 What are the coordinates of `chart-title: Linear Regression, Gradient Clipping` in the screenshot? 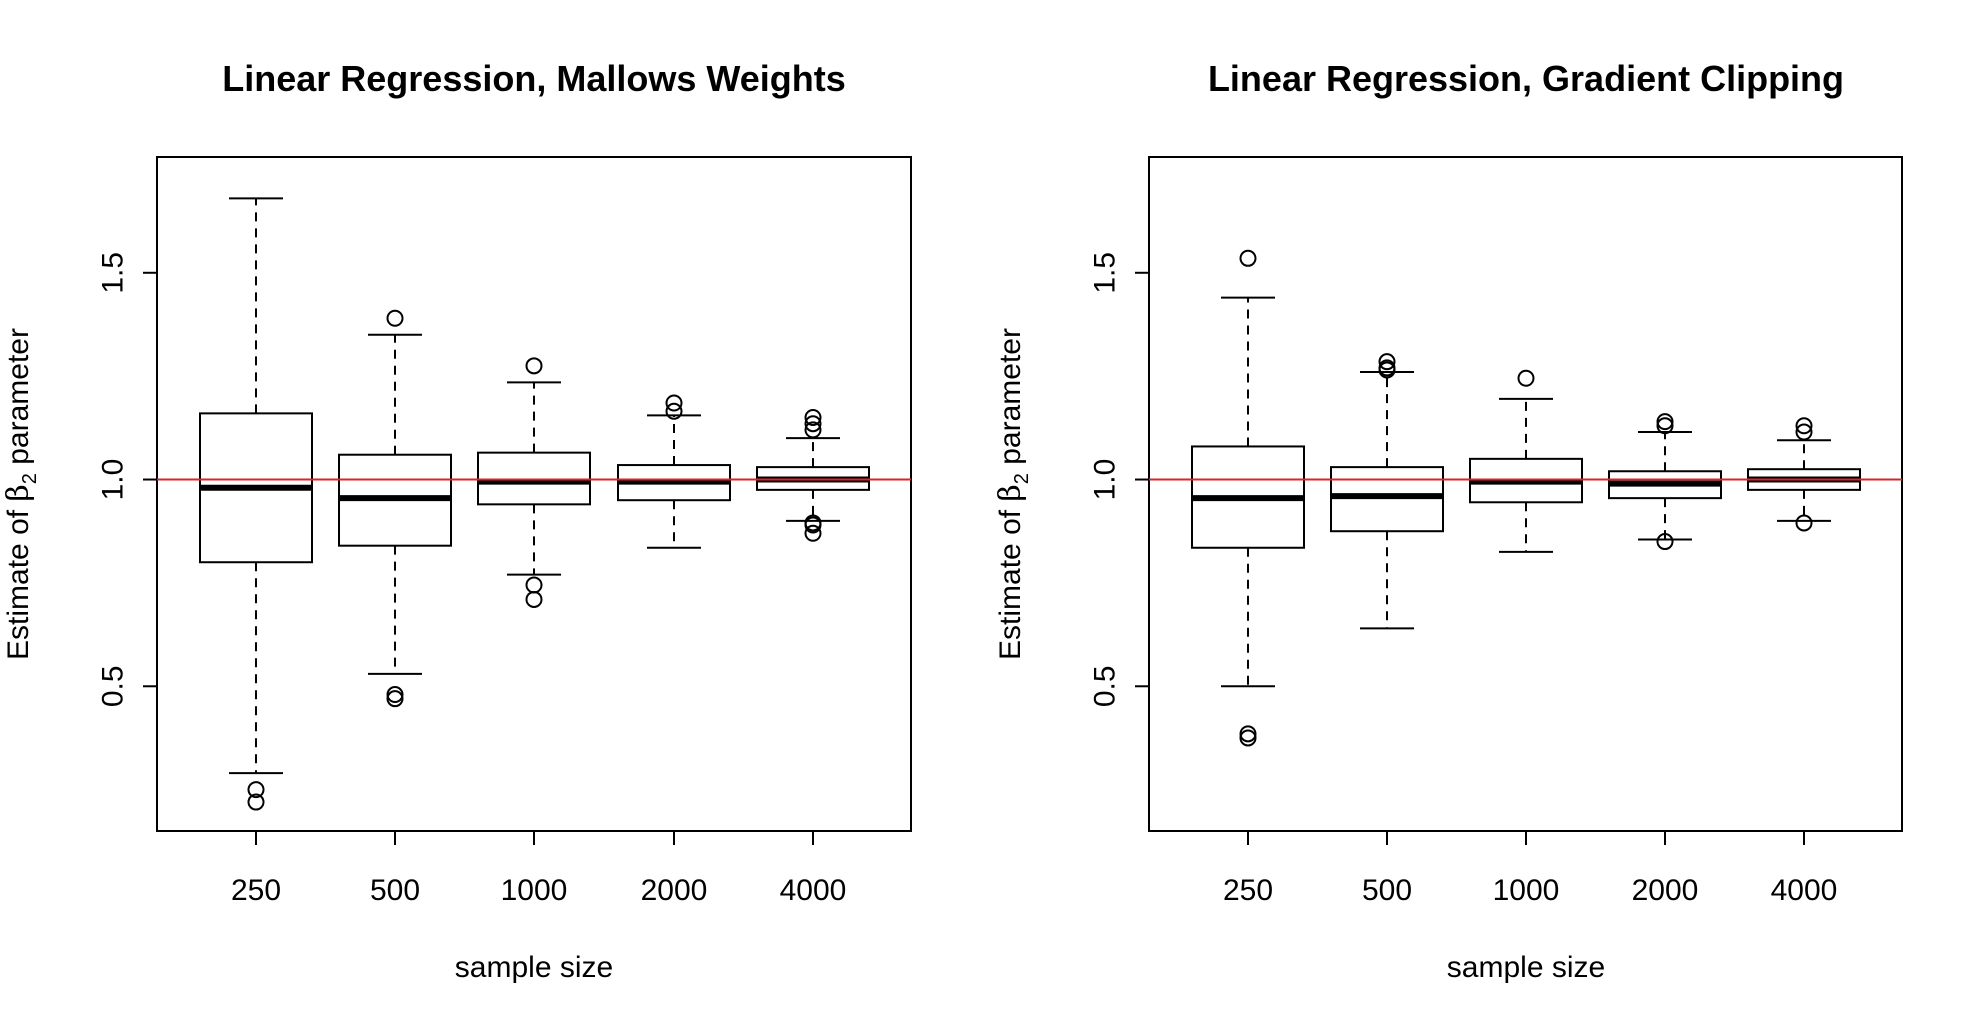 It's located at (1526, 78).